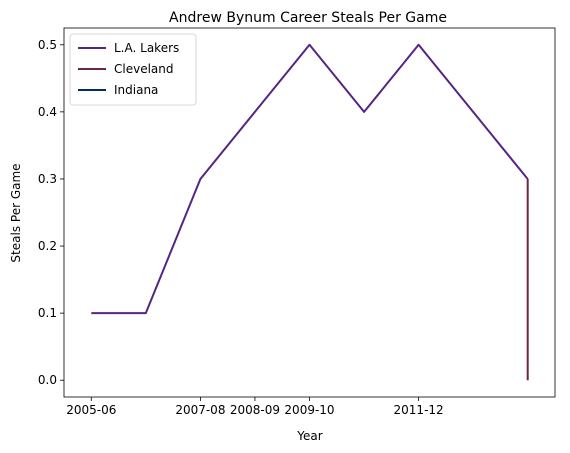 The width and height of the screenshot is (570, 453). What do you see at coordinates (16, 212) in the screenshot?
I see `y-axis-label: Steals Per Game` at bounding box center [16, 212].